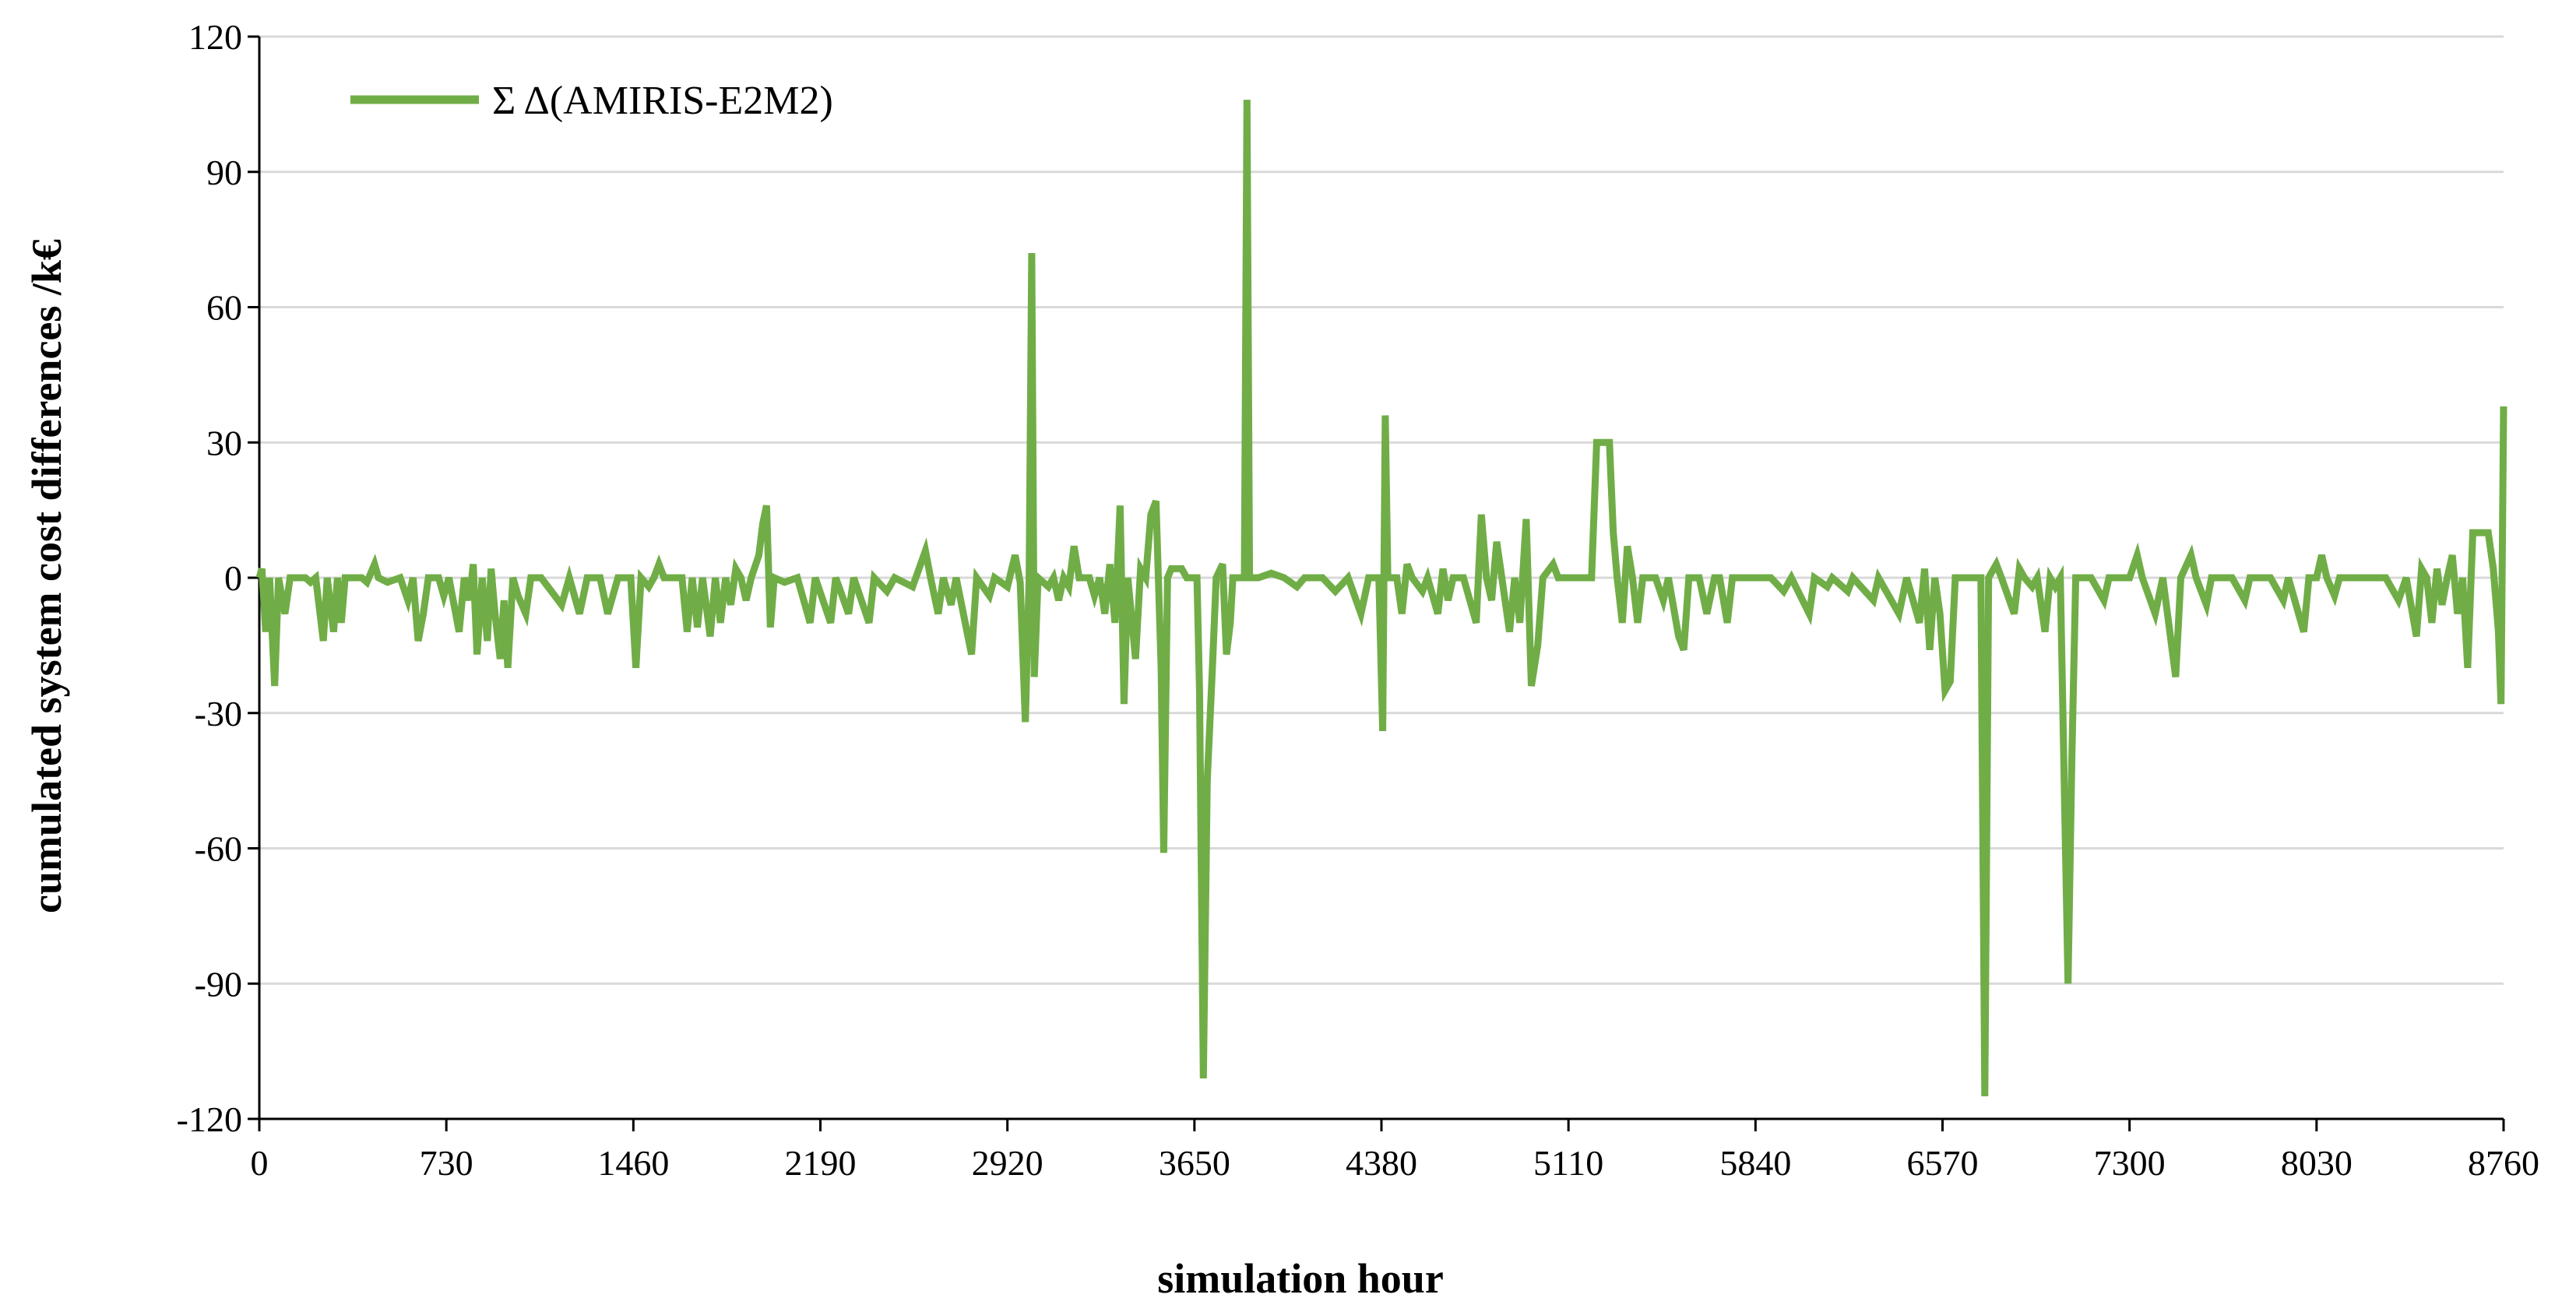 The image size is (2576, 1312). What do you see at coordinates (2317, 1163) in the screenshot?
I see `x-tick-label: 8030` at bounding box center [2317, 1163].